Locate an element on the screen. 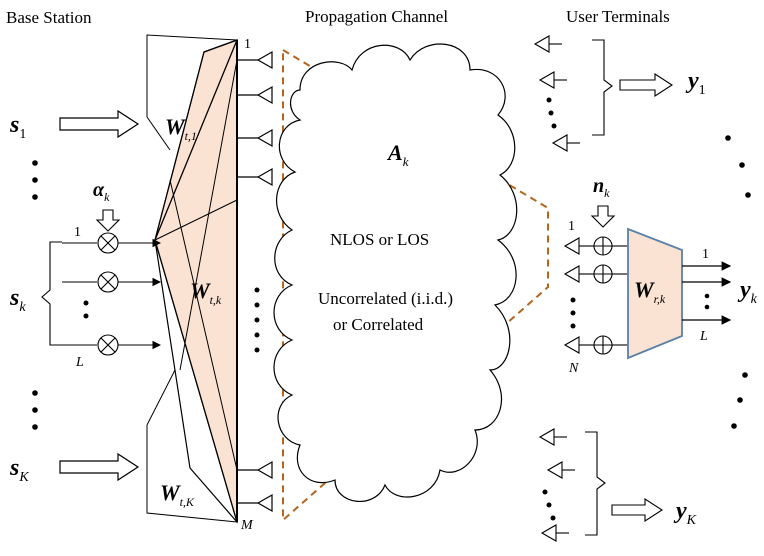  sk-bracket is located at coordinates (51, 293).